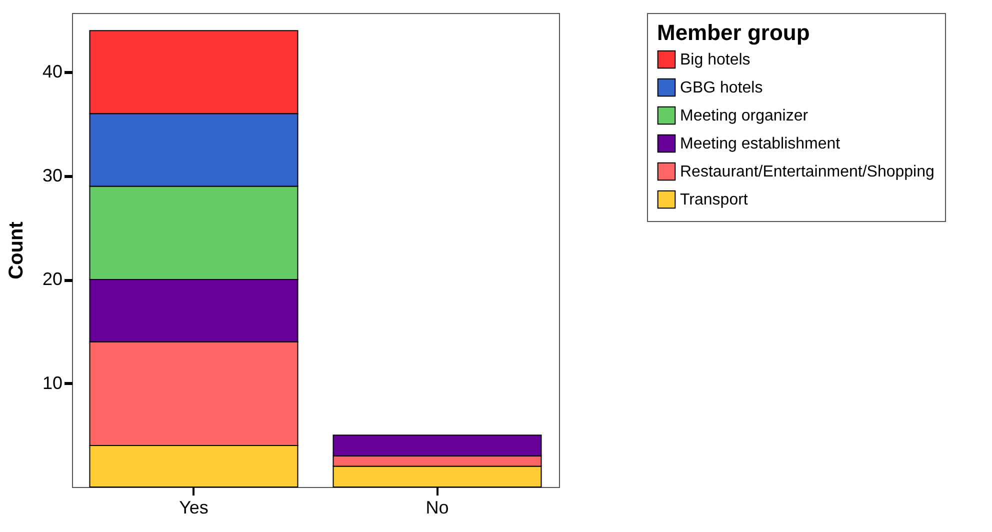 This screenshot has height=532, width=992. What do you see at coordinates (714, 200) in the screenshot?
I see `legend-label: Transport` at bounding box center [714, 200].